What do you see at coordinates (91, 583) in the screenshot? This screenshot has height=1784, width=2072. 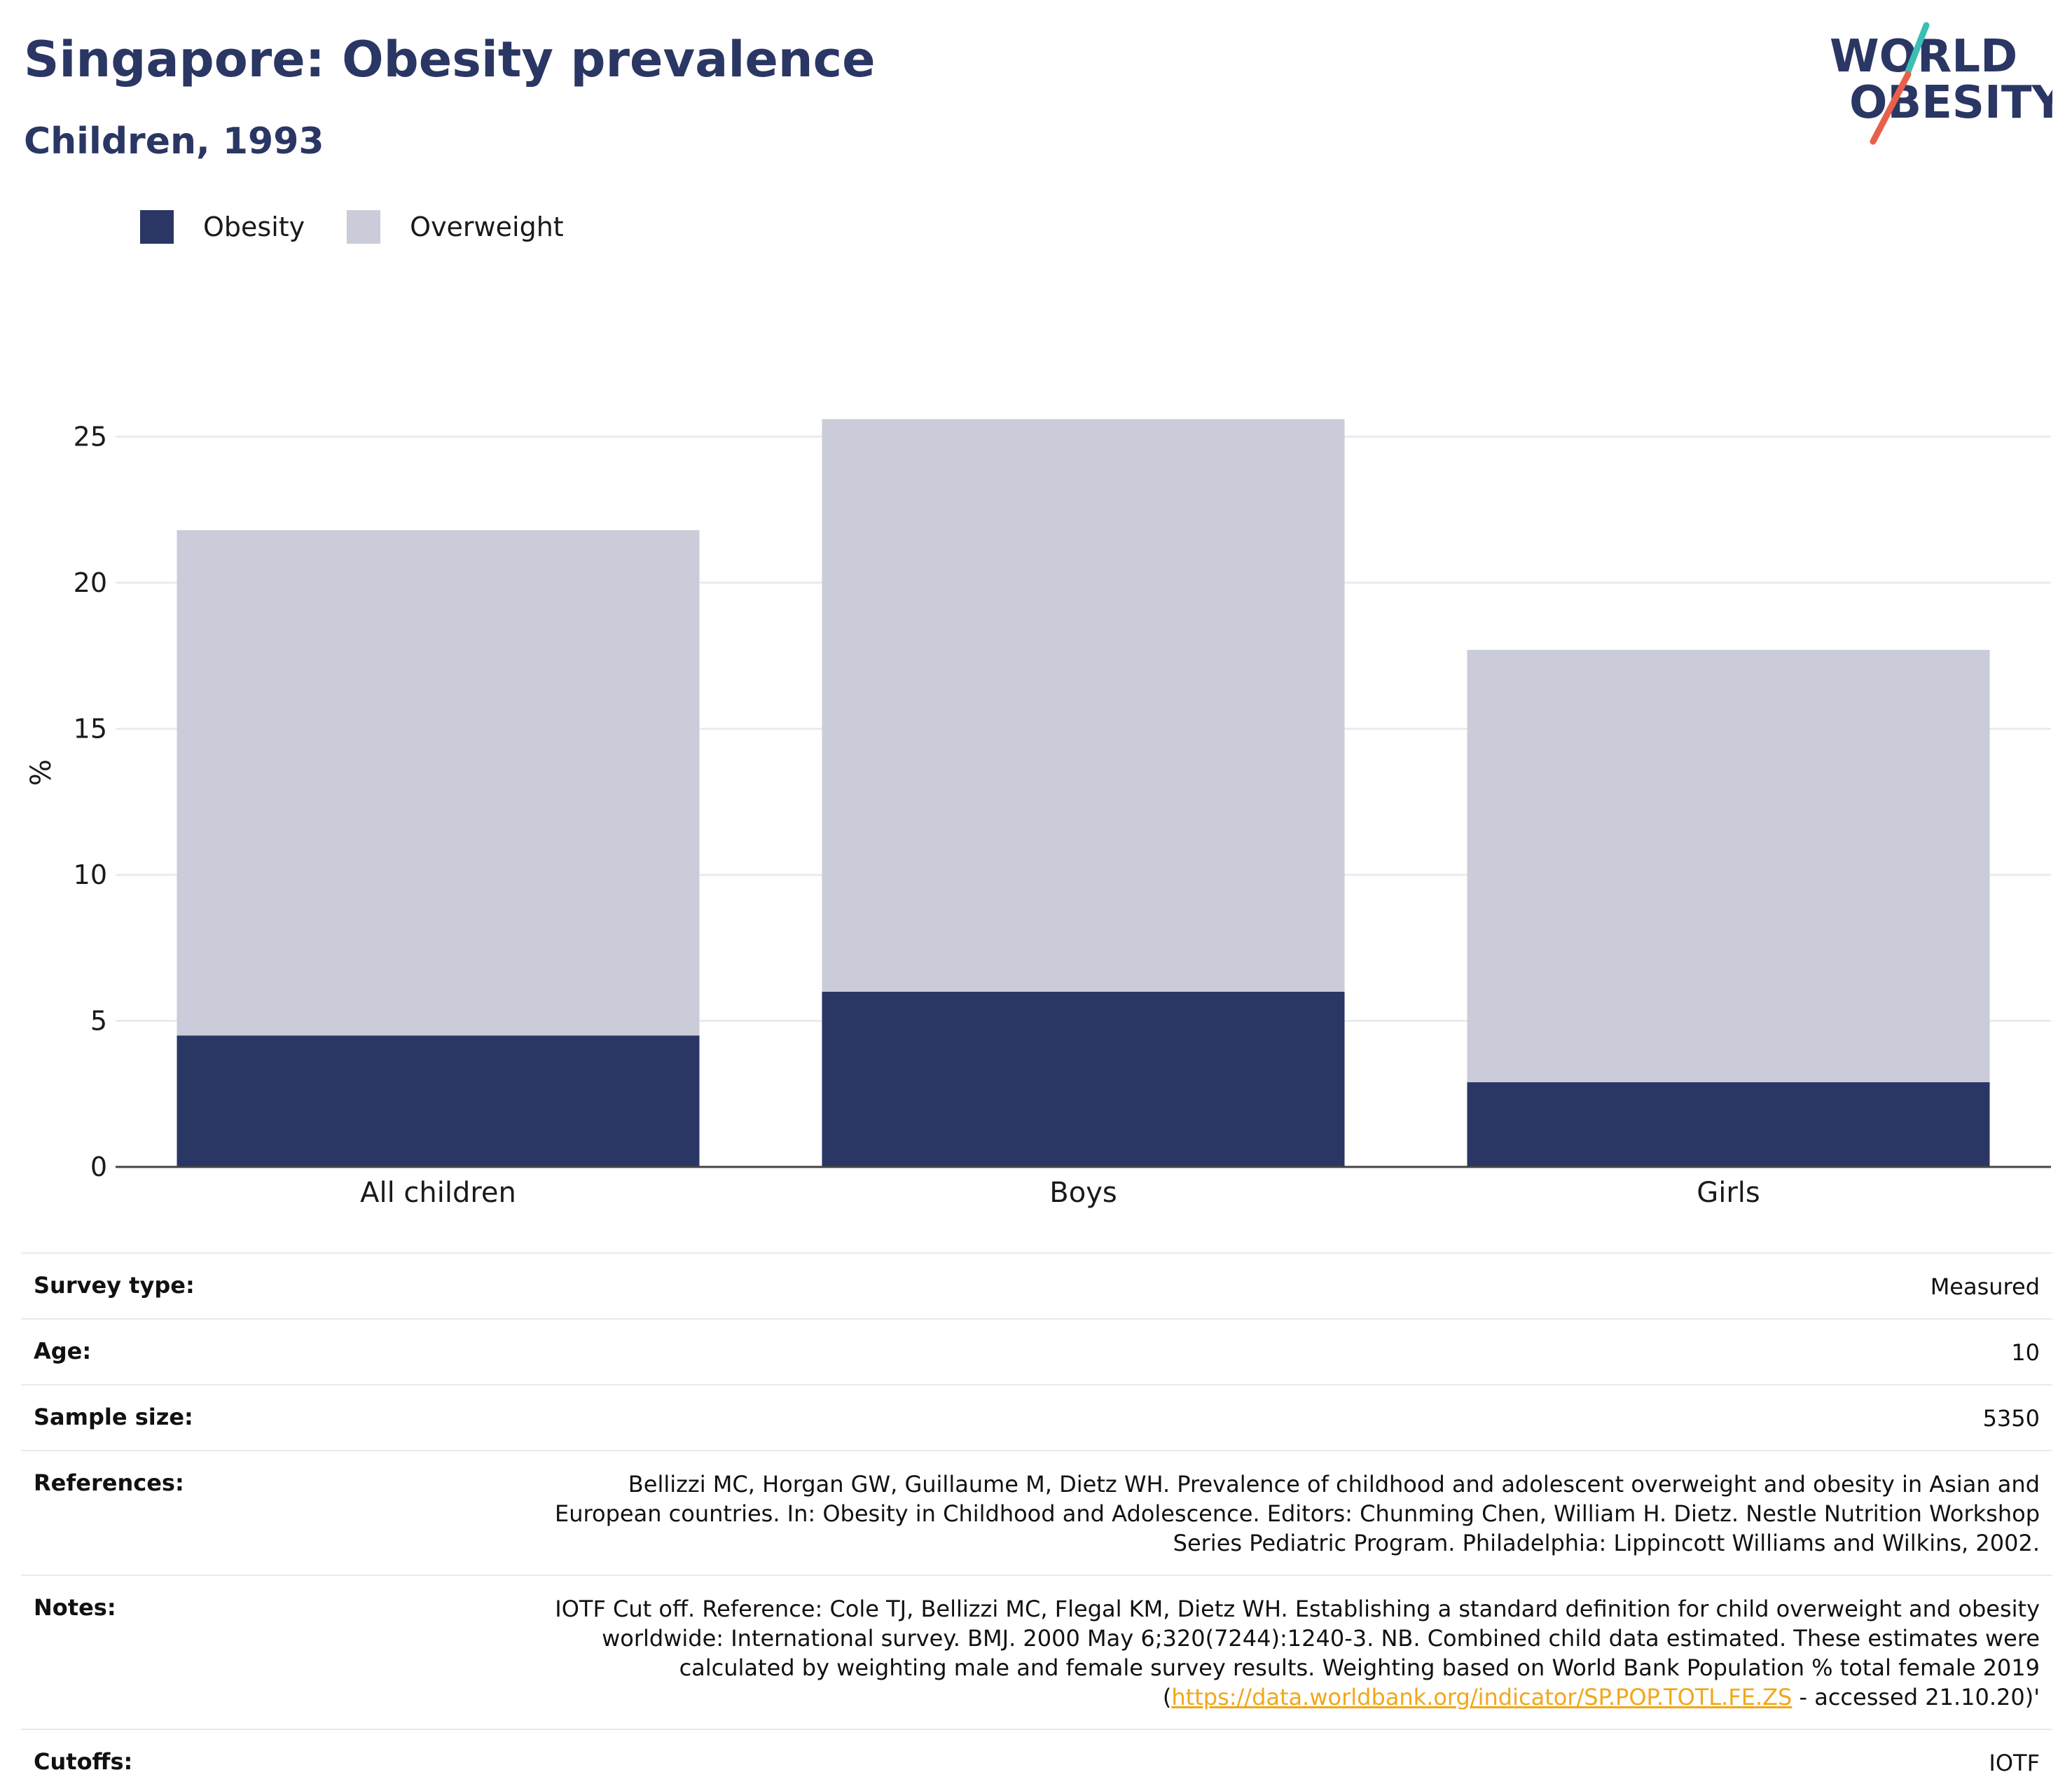 I see `y-tick-label-20: 20` at bounding box center [91, 583].